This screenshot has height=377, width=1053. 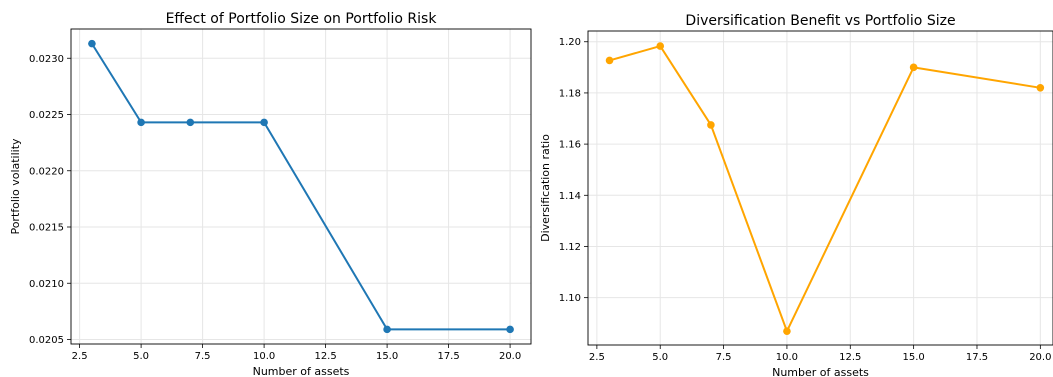 I want to click on y-tick-label: 1.20, so click(x=570, y=42).